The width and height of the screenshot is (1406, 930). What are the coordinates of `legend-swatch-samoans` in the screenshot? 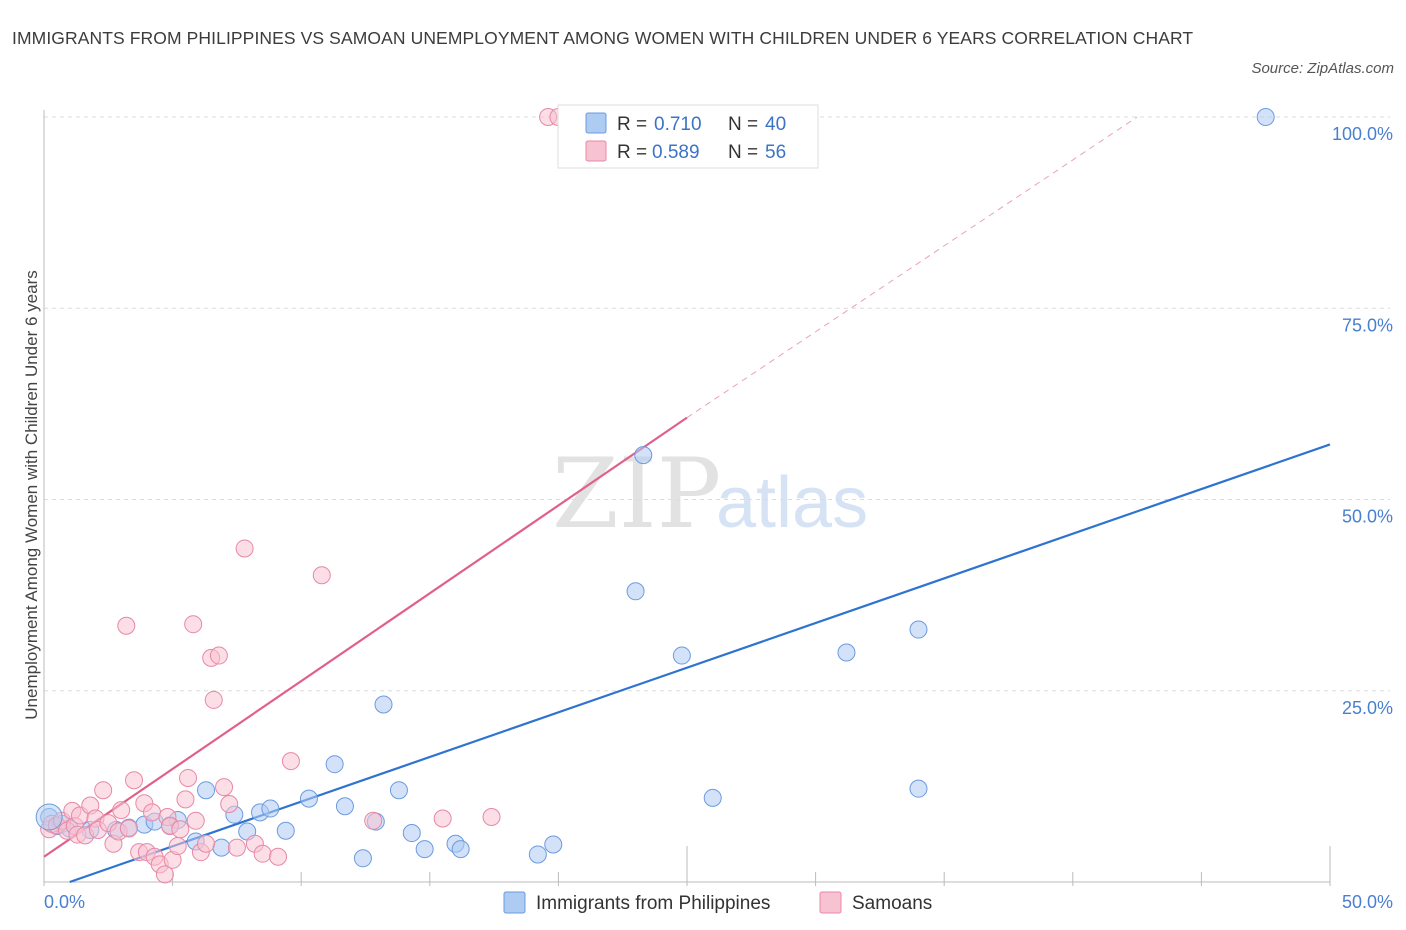 It's located at (596, 151).